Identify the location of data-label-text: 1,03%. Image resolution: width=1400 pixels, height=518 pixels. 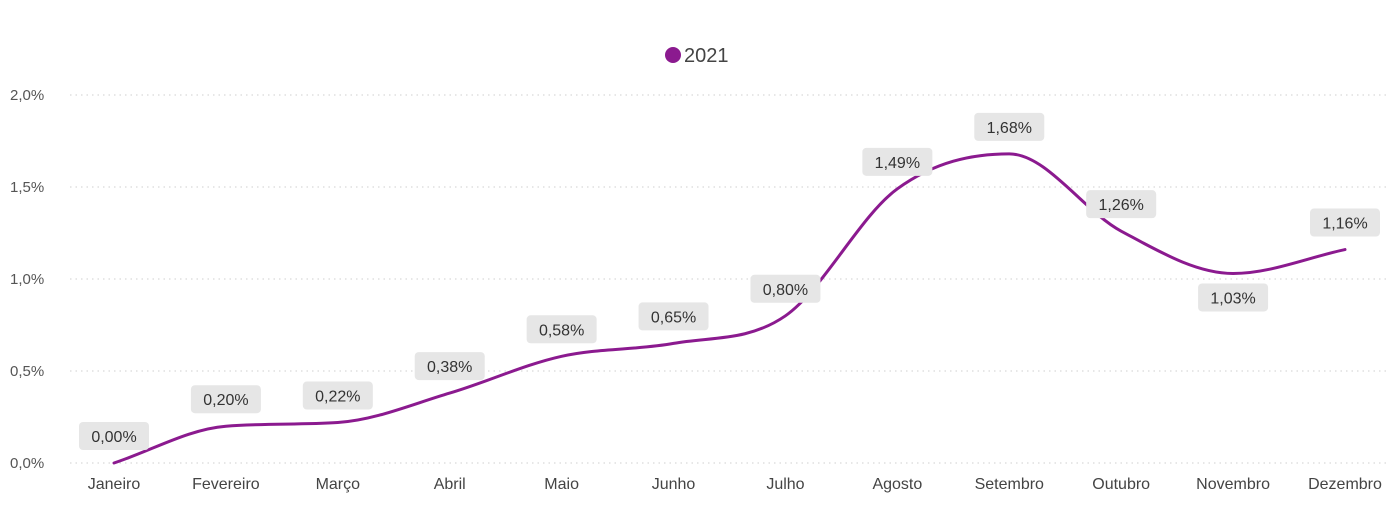
(1232, 298).